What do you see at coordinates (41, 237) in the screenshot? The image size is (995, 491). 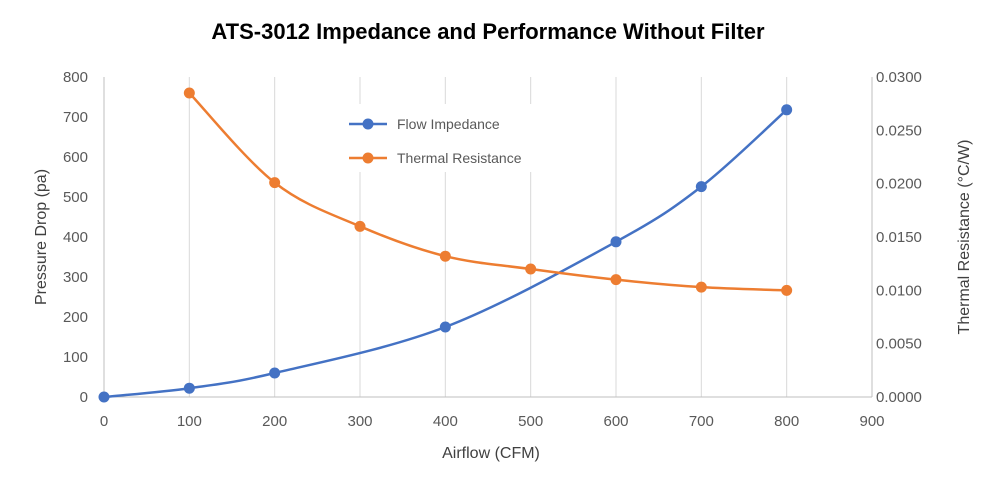 I see `y-axis-label: Pressure Drop (pa)` at bounding box center [41, 237].